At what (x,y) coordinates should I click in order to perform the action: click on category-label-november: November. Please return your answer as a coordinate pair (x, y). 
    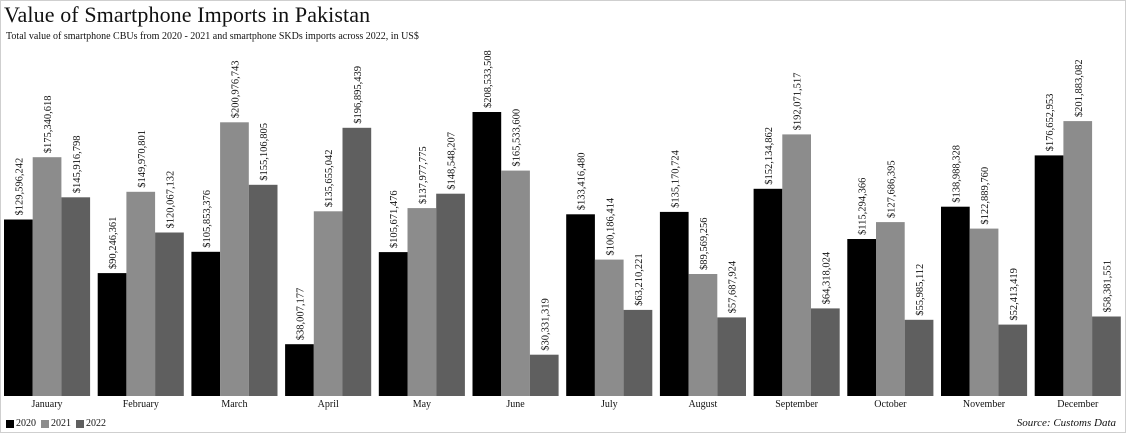
    Looking at the image, I should click on (984, 404).